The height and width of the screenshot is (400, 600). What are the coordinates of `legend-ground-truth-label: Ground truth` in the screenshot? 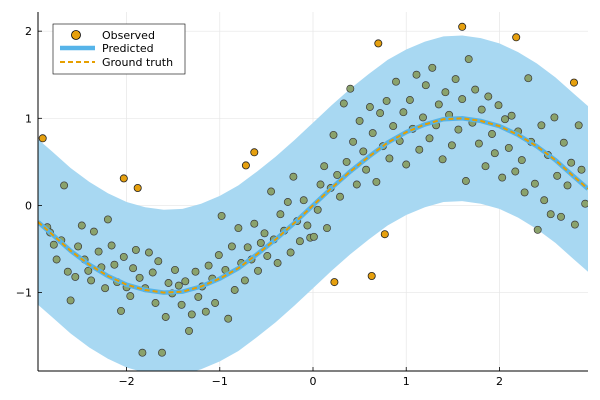 It's located at (137, 62).